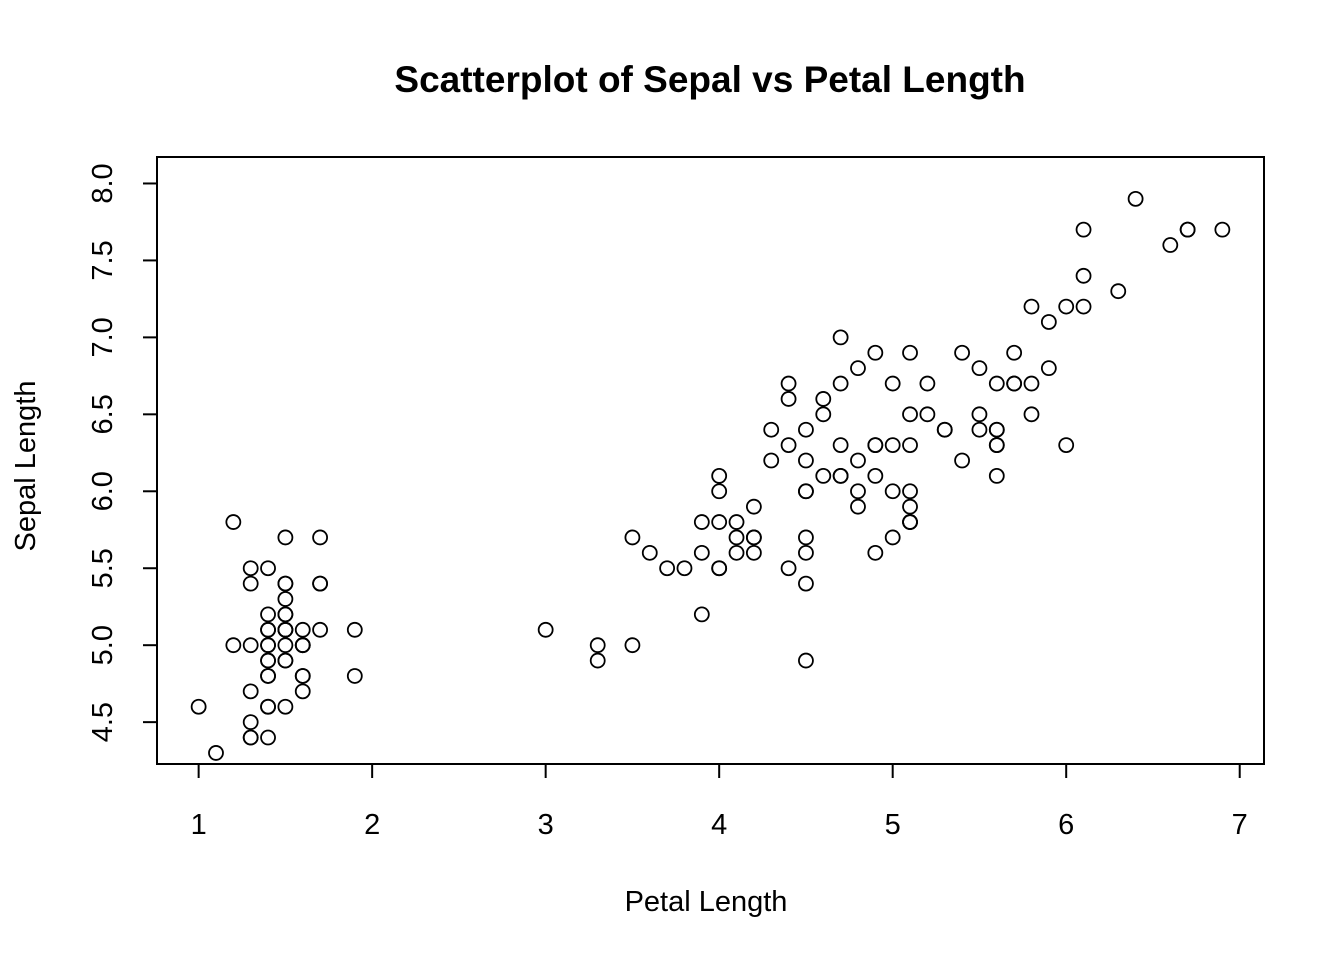 Image resolution: width=1344 pixels, height=965 pixels. What do you see at coordinates (719, 802) in the screenshot?
I see `x-axis: 1 2 3 4 5 6 7` at bounding box center [719, 802].